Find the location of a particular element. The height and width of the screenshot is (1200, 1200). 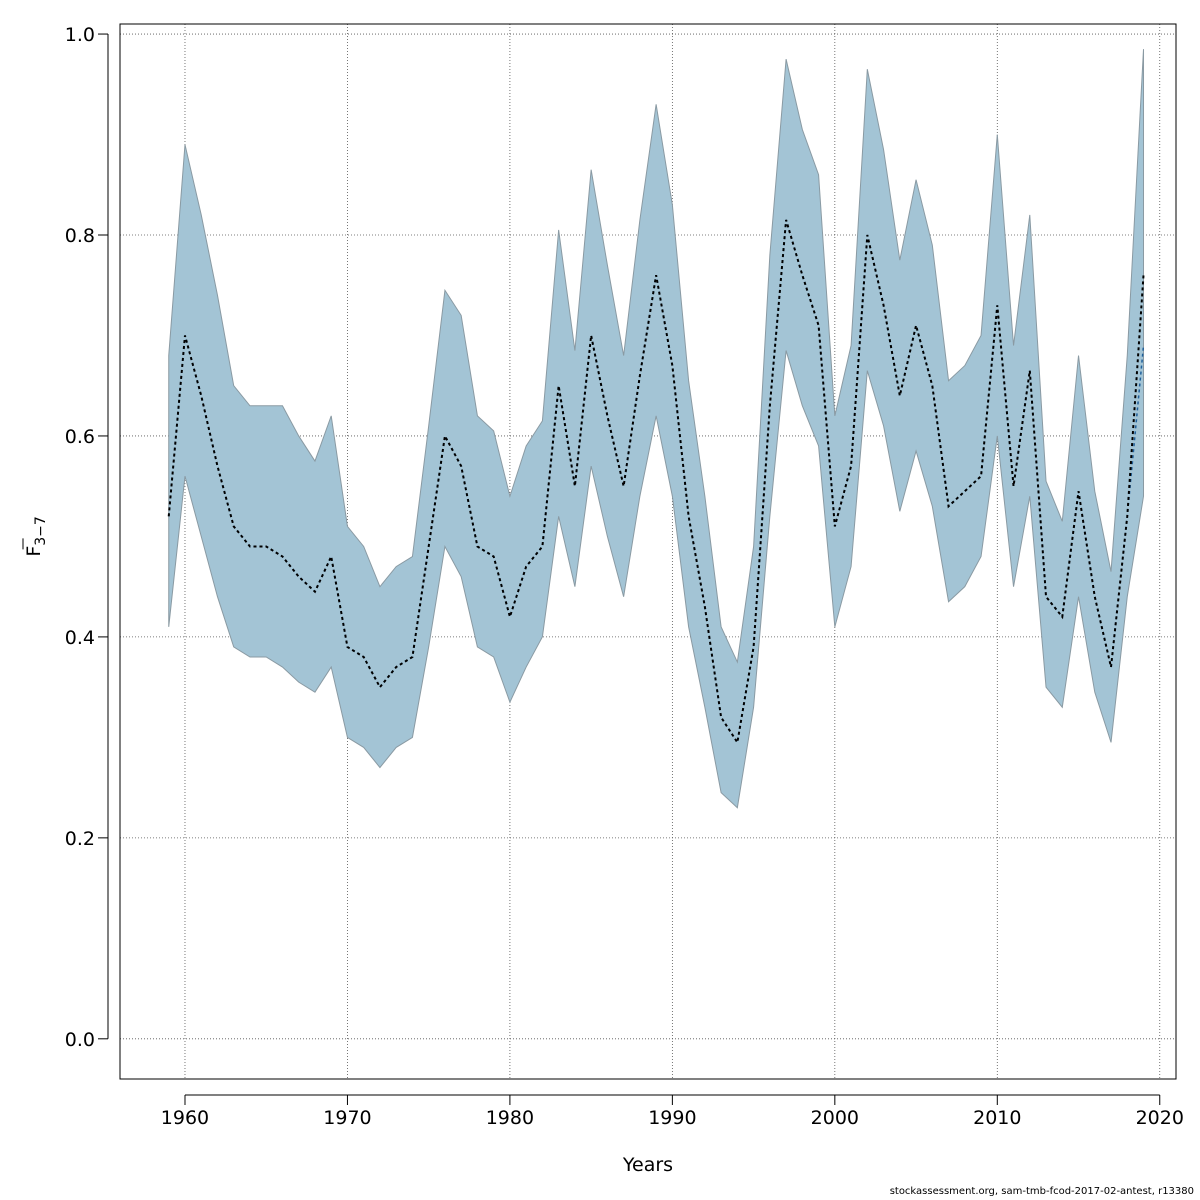

y-tick-label: 0.4 is located at coordinates (80, 638).